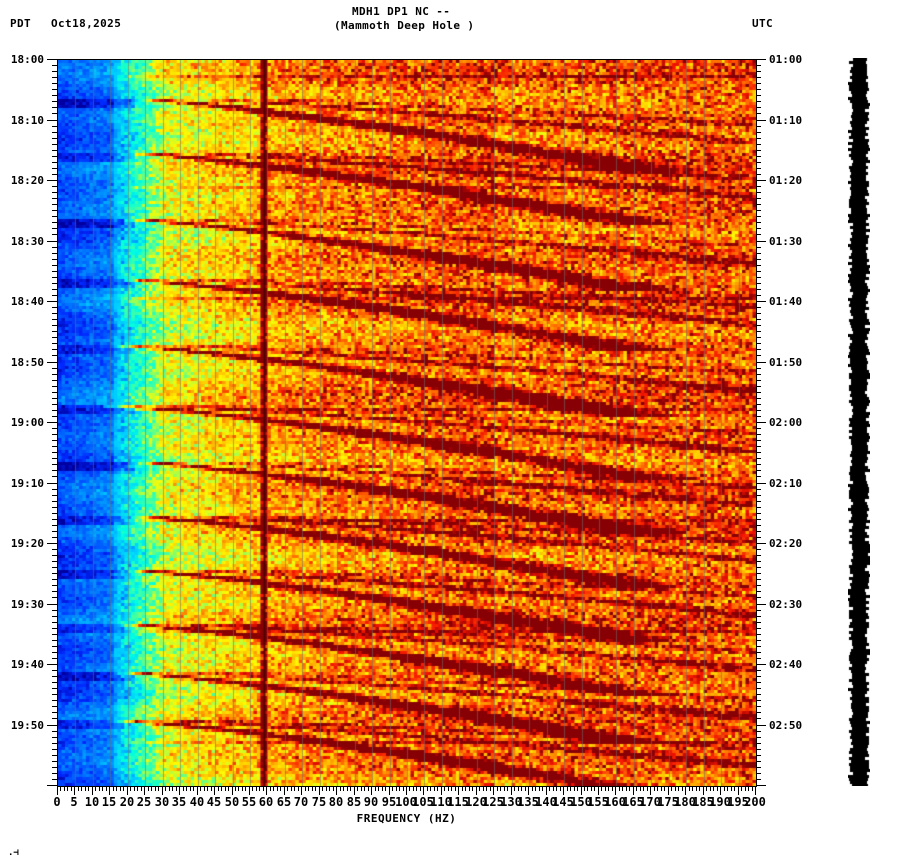 This screenshot has width=902, height=864. Describe the element at coordinates (786, 241) in the screenshot. I see `right-time-label: 01:30` at that location.